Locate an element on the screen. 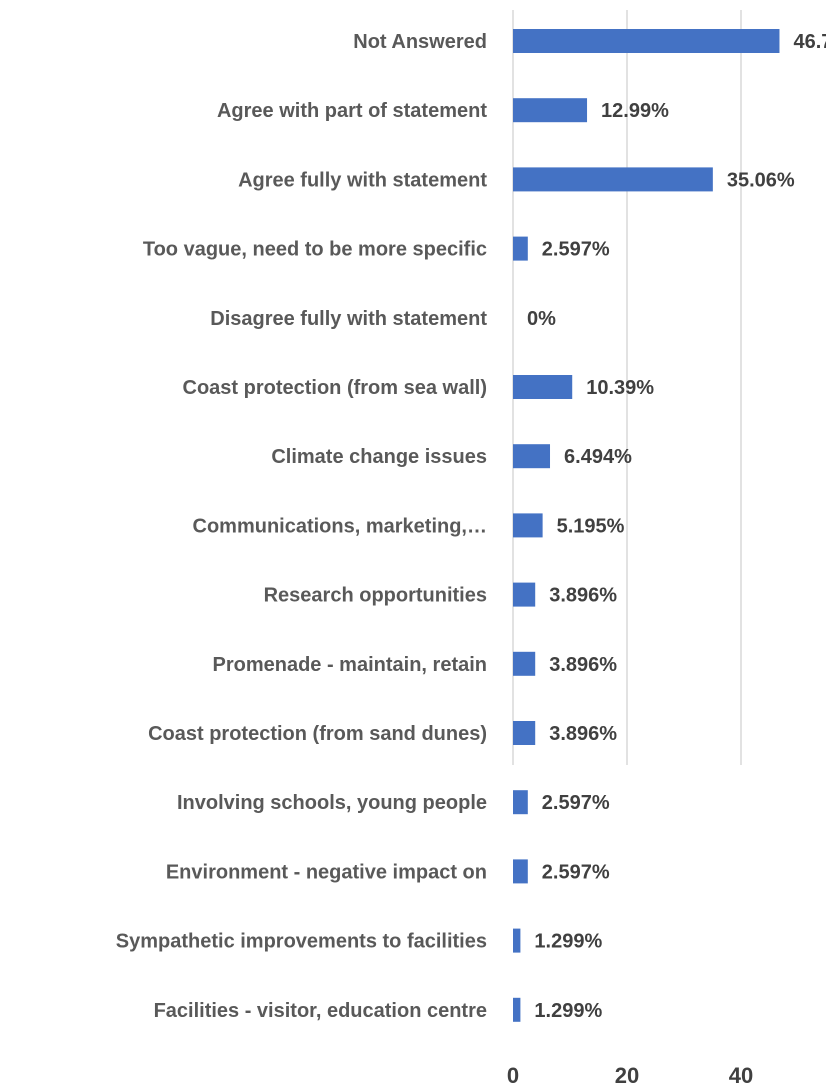  category-label: Facilities - visitor, education centre is located at coordinates (320, 1011).